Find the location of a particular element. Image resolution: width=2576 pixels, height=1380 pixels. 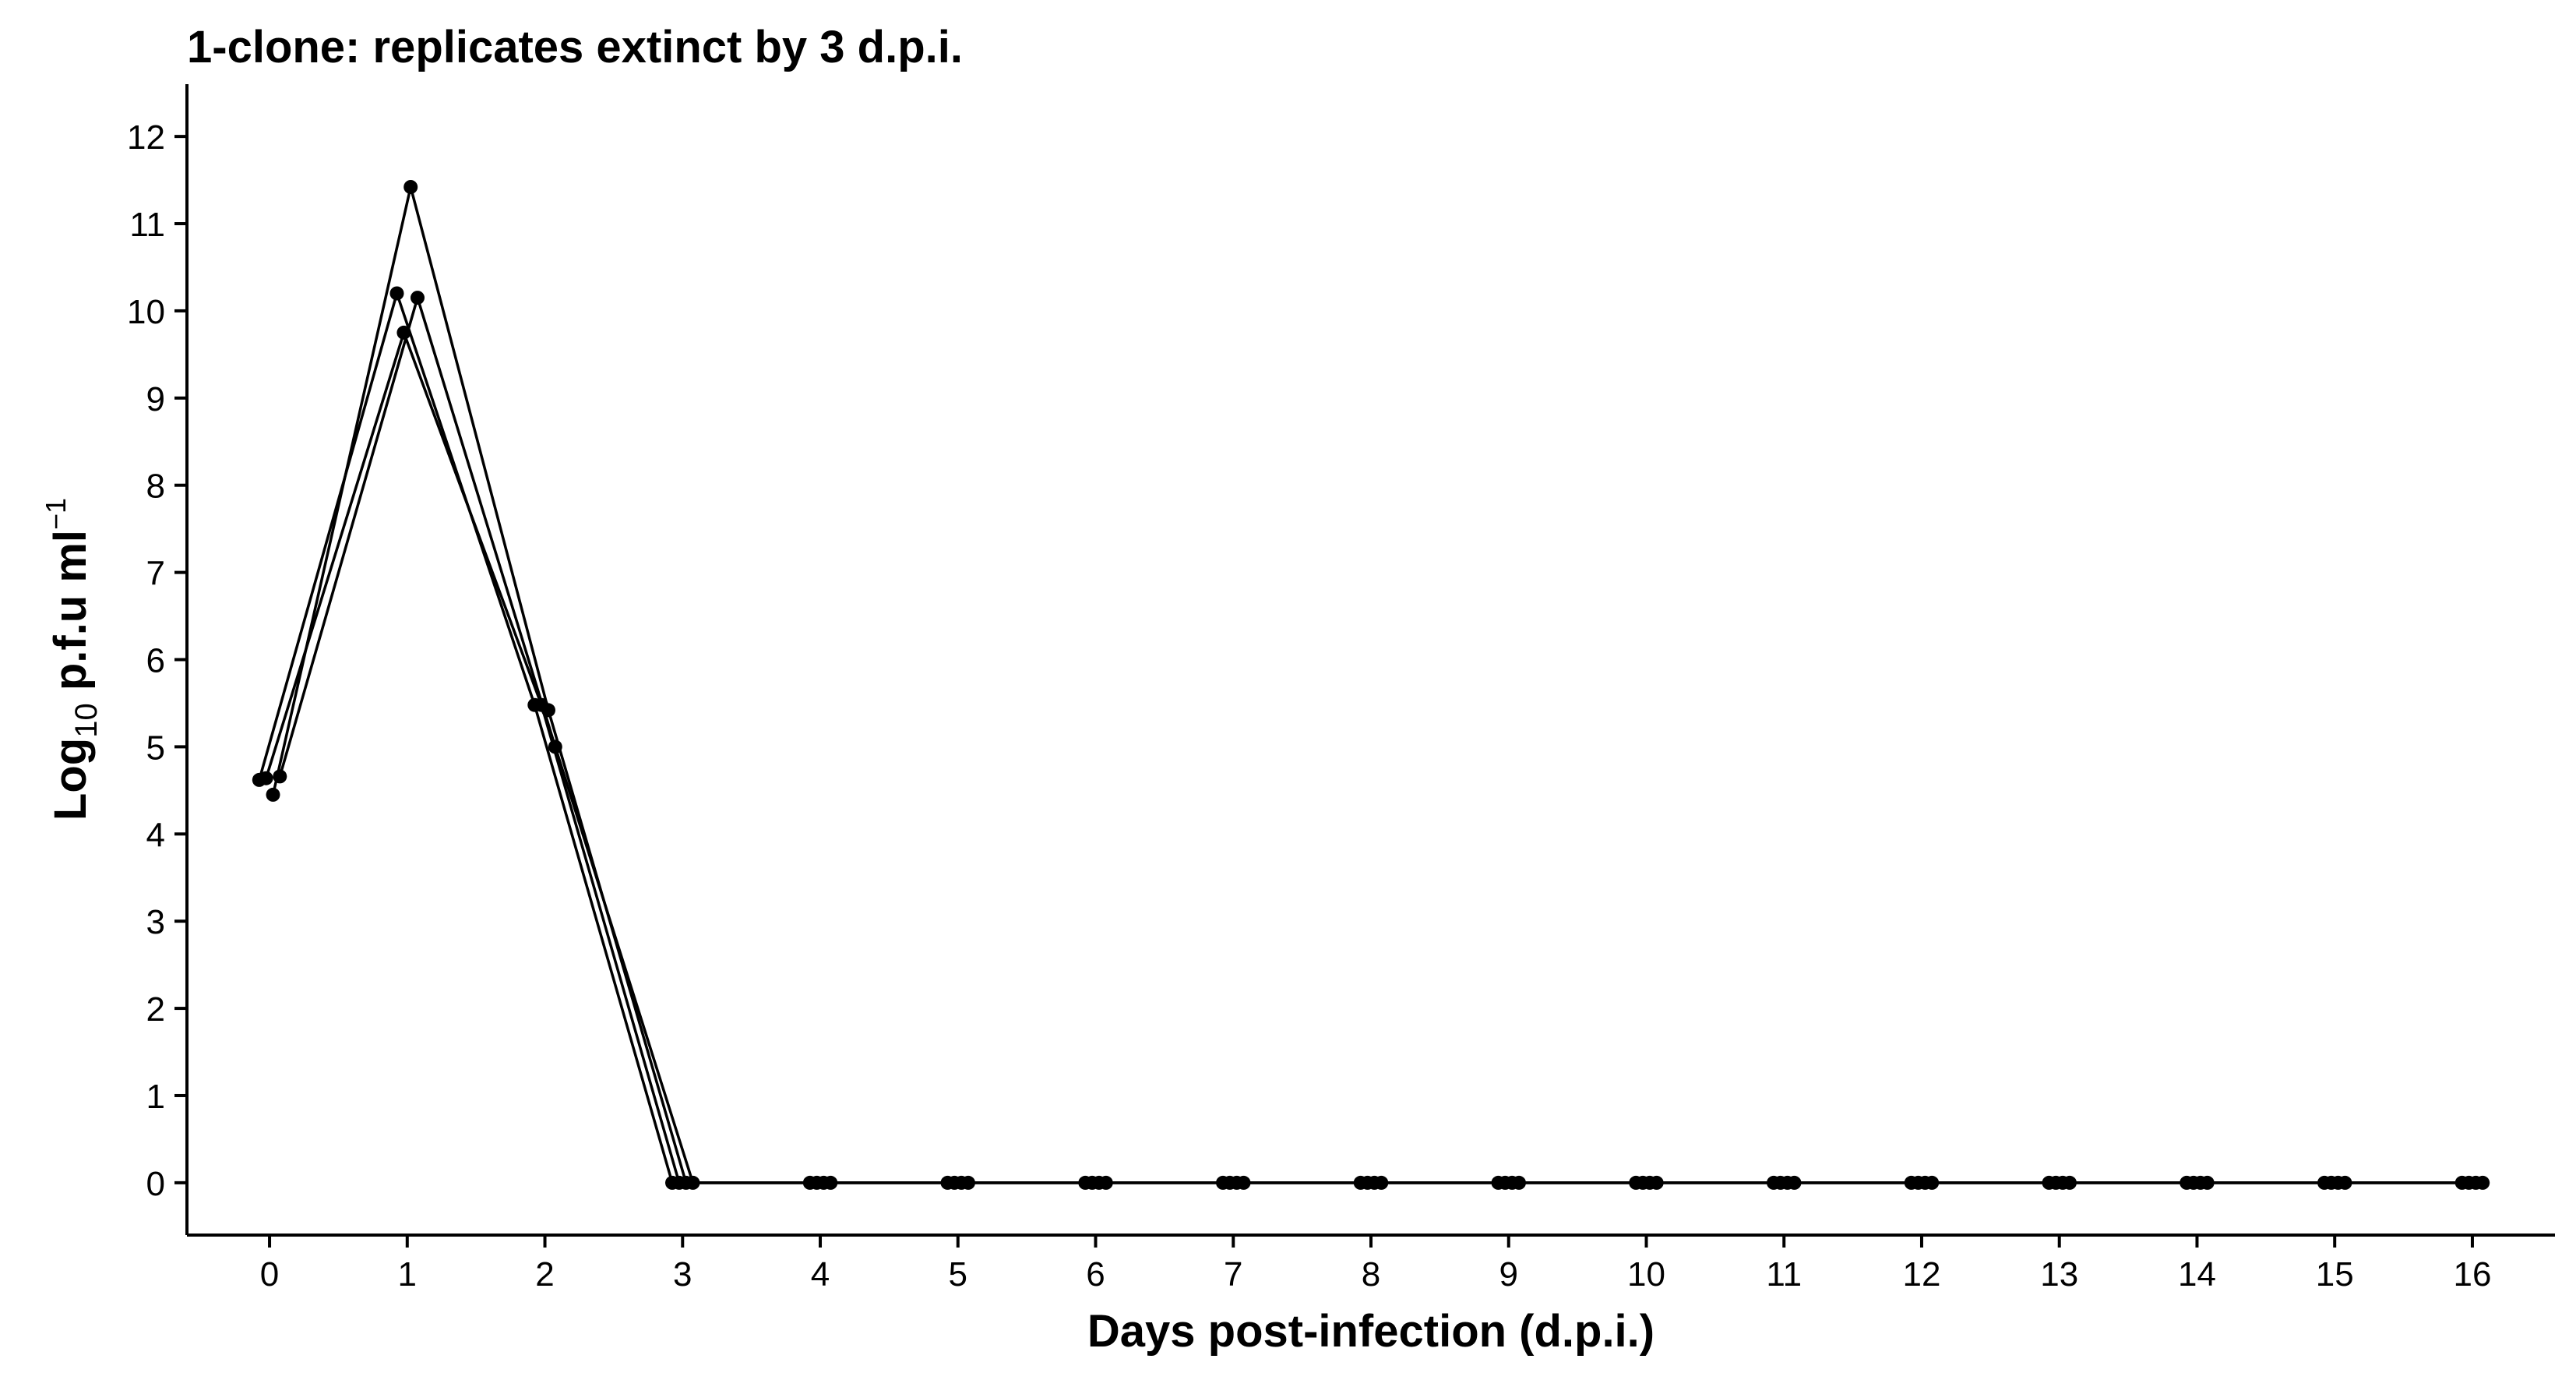

y-tick-label: 2 is located at coordinates (155, 1010).